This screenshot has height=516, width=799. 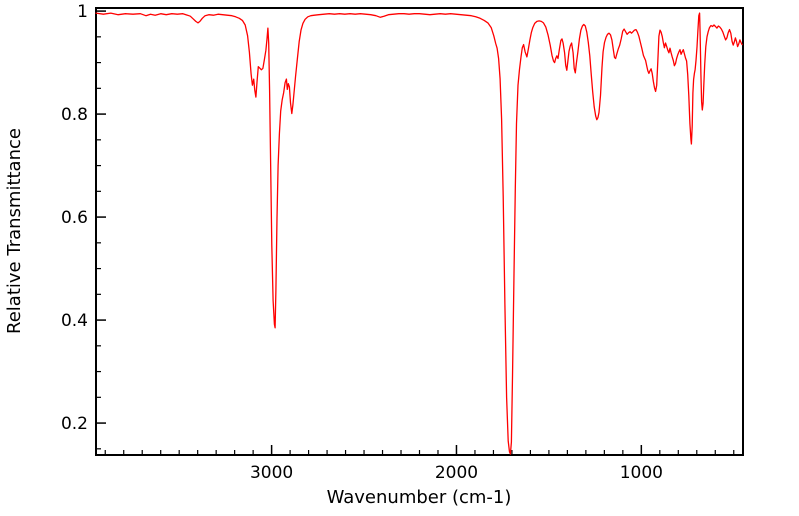 What do you see at coordinates (74, 424) in the screenshot?
I see `y-tick-label: 0.2` at bounding box center [74, 424].